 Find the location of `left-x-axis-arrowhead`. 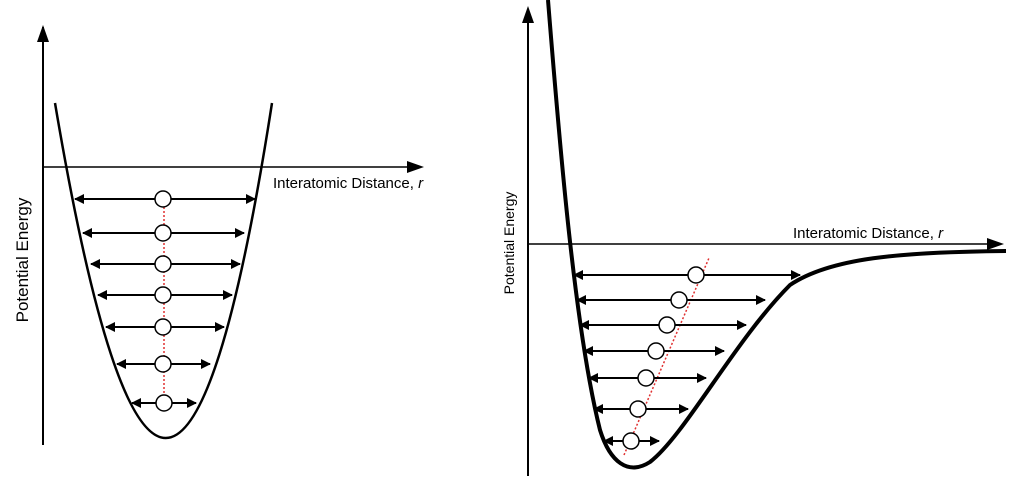

left-x-axis-arrowhead is located at coordinates (415, 167).